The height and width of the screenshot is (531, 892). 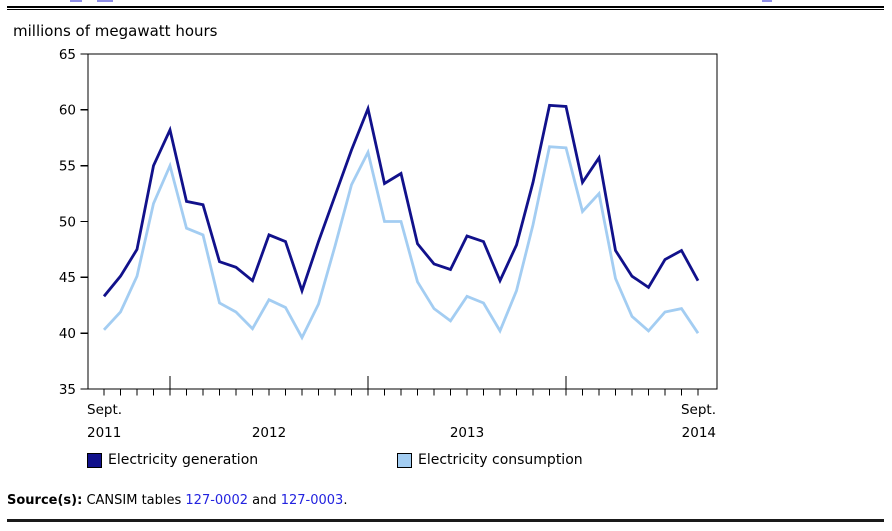 I want to click on y-tick-label: 35, so click(x=67, y=390).